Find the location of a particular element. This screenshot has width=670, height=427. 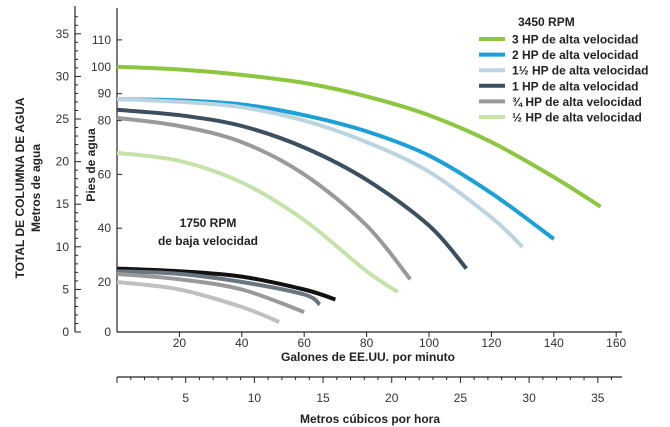

legend-label: ¾ HP de alta velocidad is located at coordinates (577, 102).